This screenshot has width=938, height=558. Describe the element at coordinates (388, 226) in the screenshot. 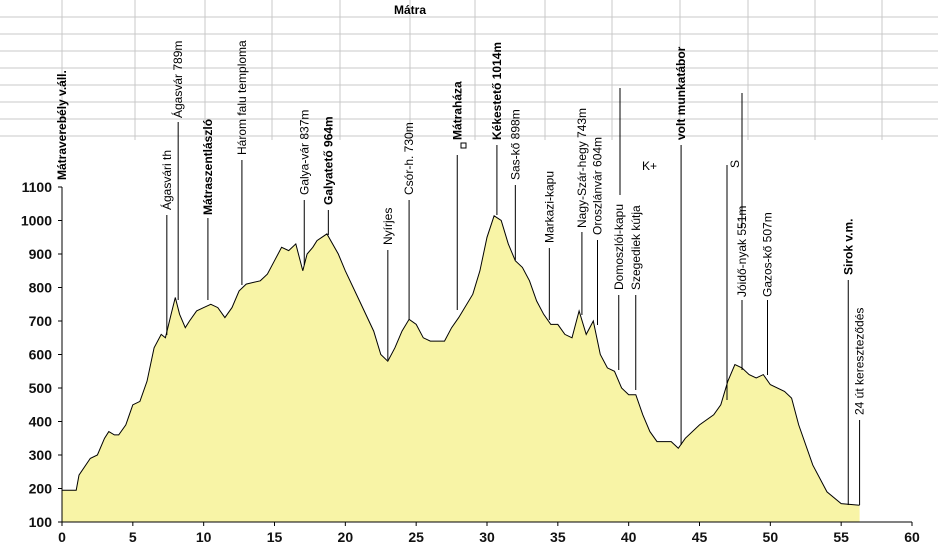

I see `annotation-label: Nyírjes` at that location.